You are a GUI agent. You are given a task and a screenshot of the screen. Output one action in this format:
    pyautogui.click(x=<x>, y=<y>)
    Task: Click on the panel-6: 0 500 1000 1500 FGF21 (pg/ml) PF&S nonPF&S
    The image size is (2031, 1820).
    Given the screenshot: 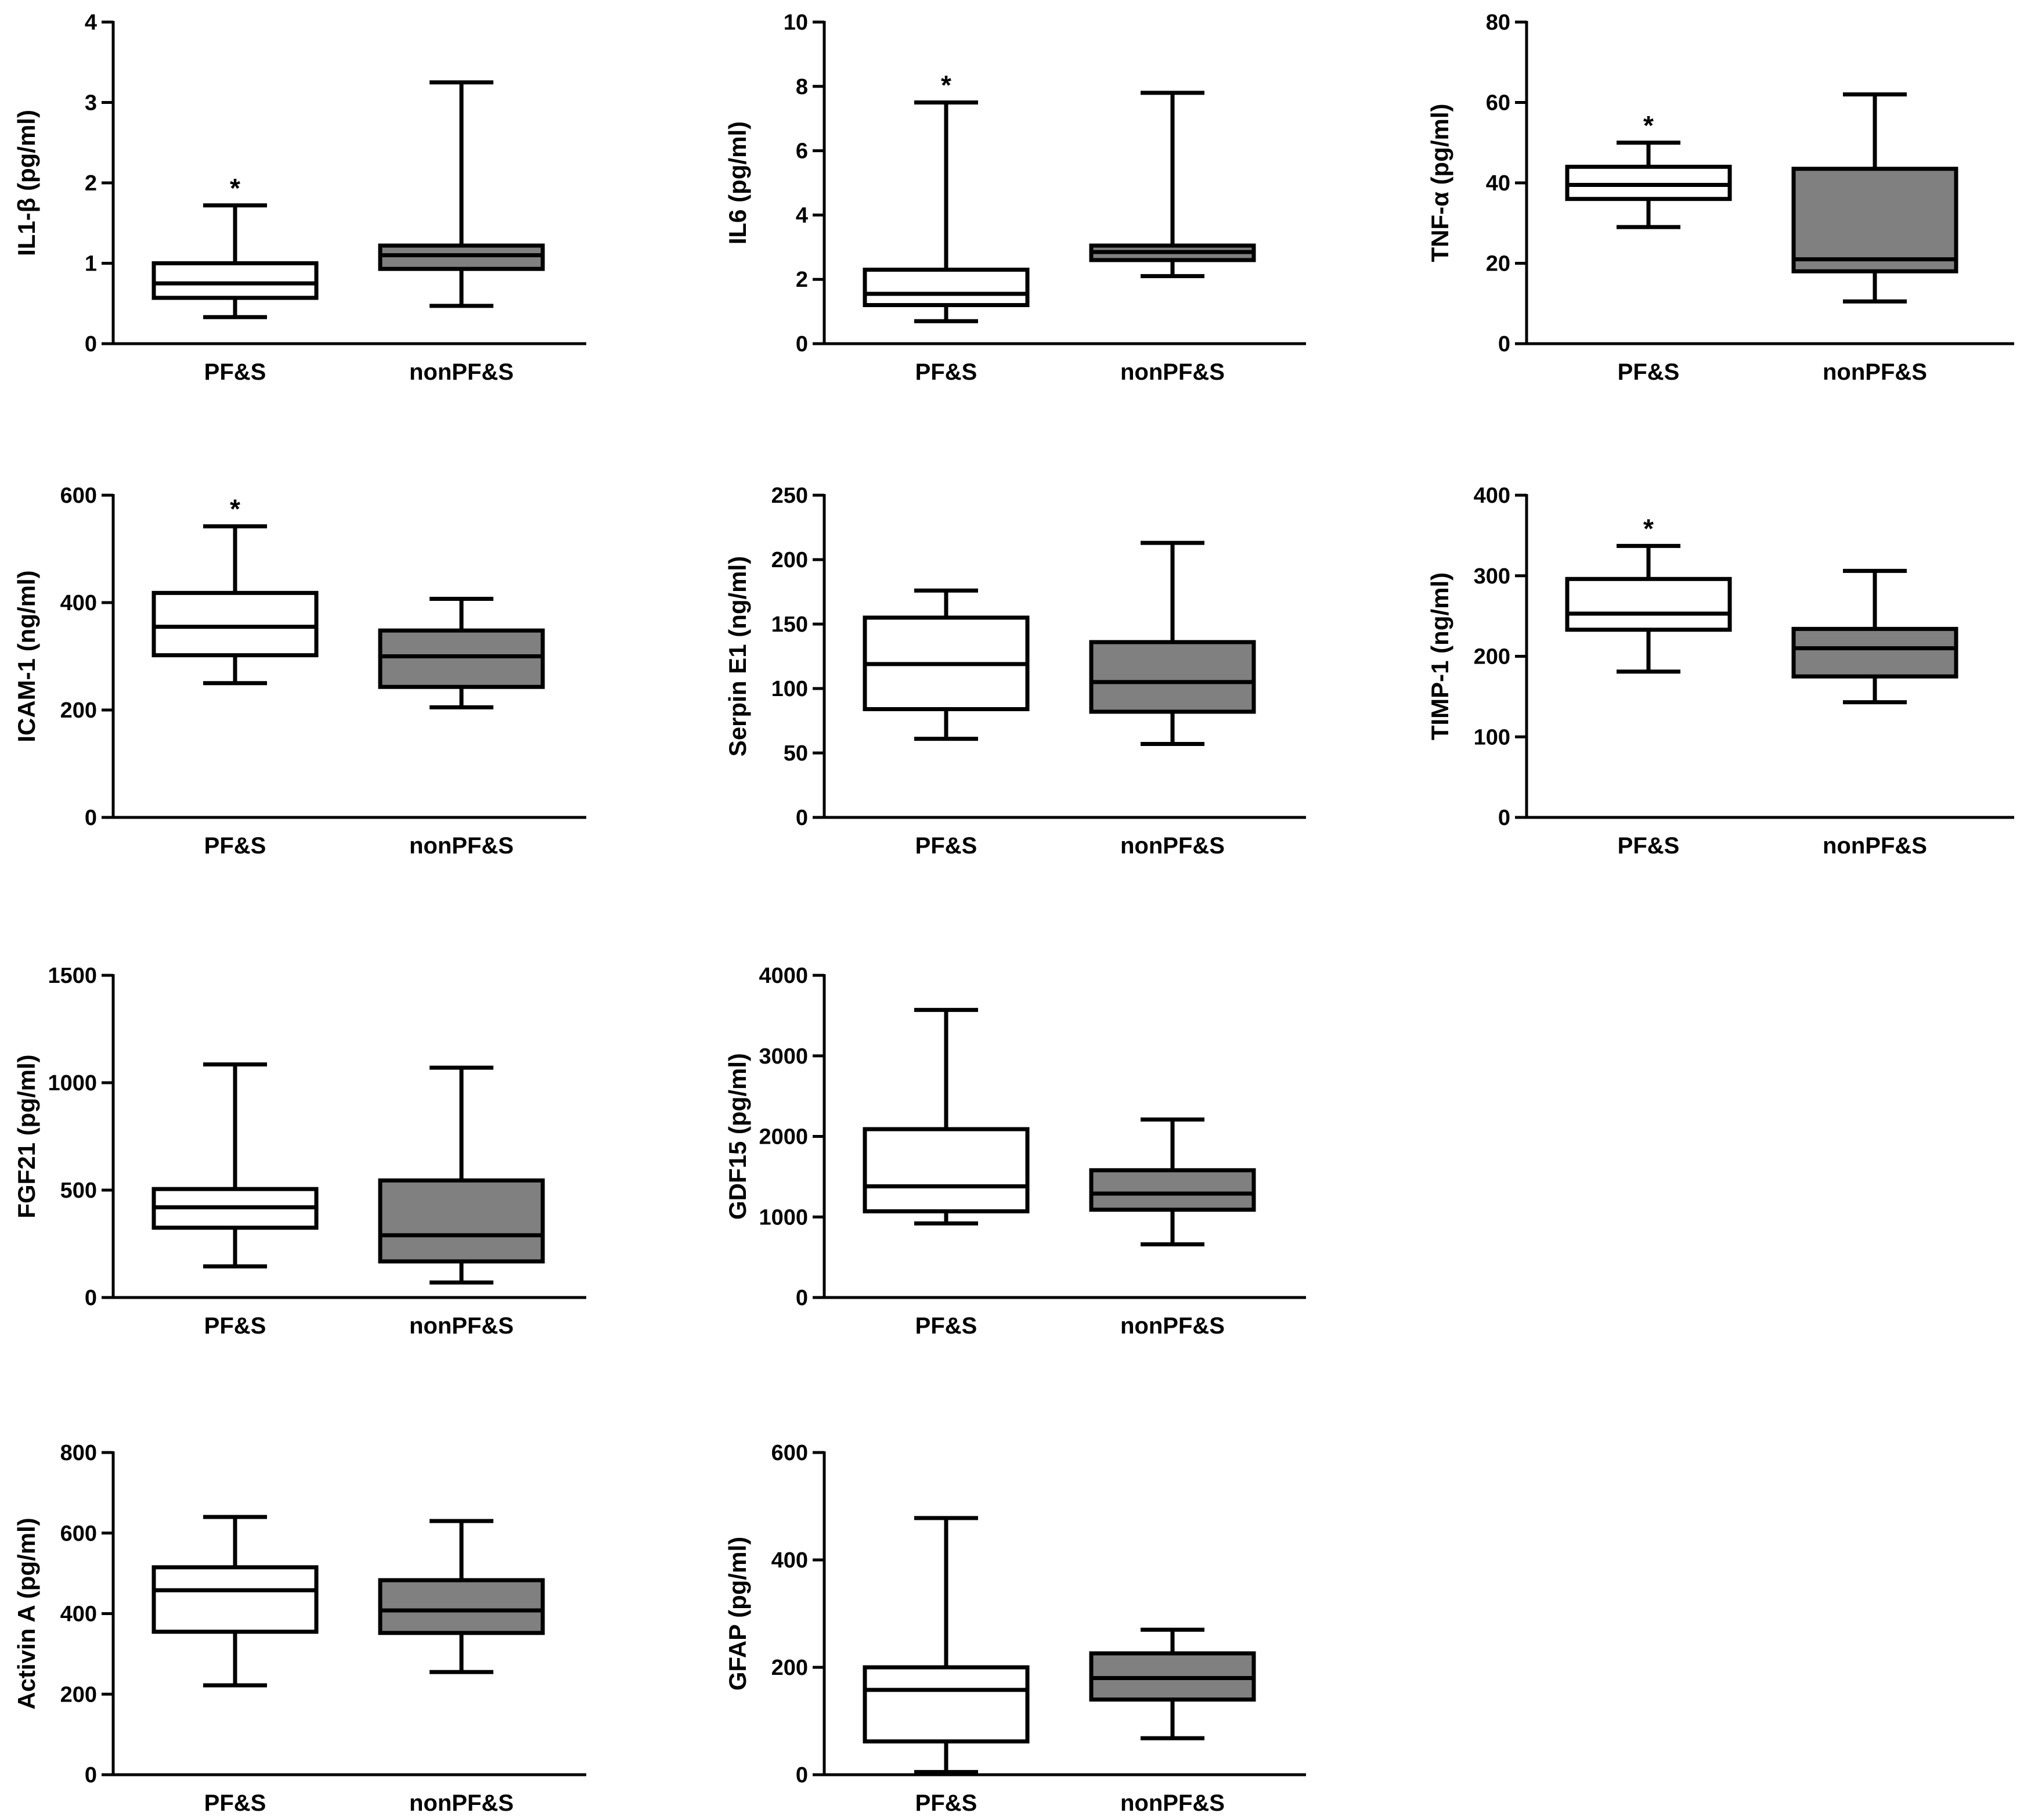 What is the action you would take?
    pyautogui.click(x=299, y=1151)
    